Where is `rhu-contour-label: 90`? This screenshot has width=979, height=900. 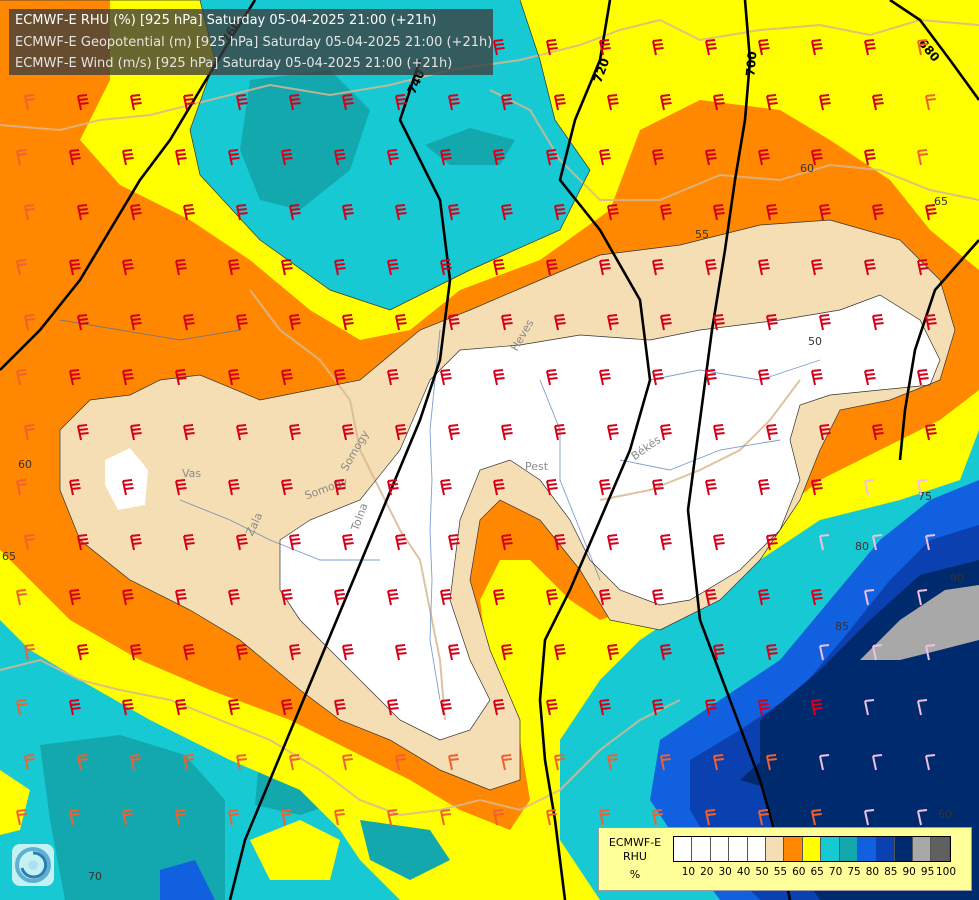 rhu-contour-label: 90 is located at coordinates (957, 578).